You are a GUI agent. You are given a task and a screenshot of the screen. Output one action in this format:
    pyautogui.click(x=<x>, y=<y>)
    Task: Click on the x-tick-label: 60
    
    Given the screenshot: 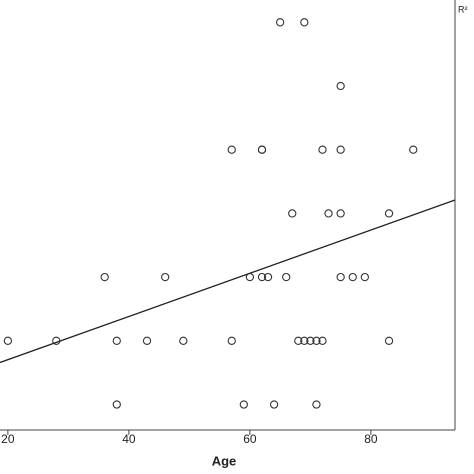 What is the action you would take?
    pyautogui.click(x=250, y=439)
    